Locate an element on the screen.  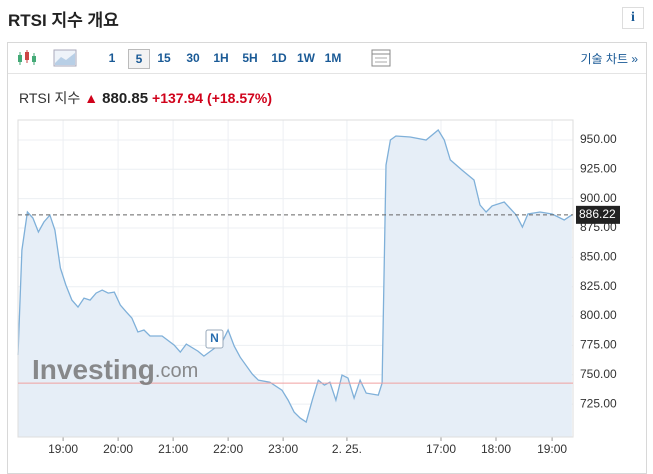
y-tick-label: 750.00 is located at coordinates (598, 374).